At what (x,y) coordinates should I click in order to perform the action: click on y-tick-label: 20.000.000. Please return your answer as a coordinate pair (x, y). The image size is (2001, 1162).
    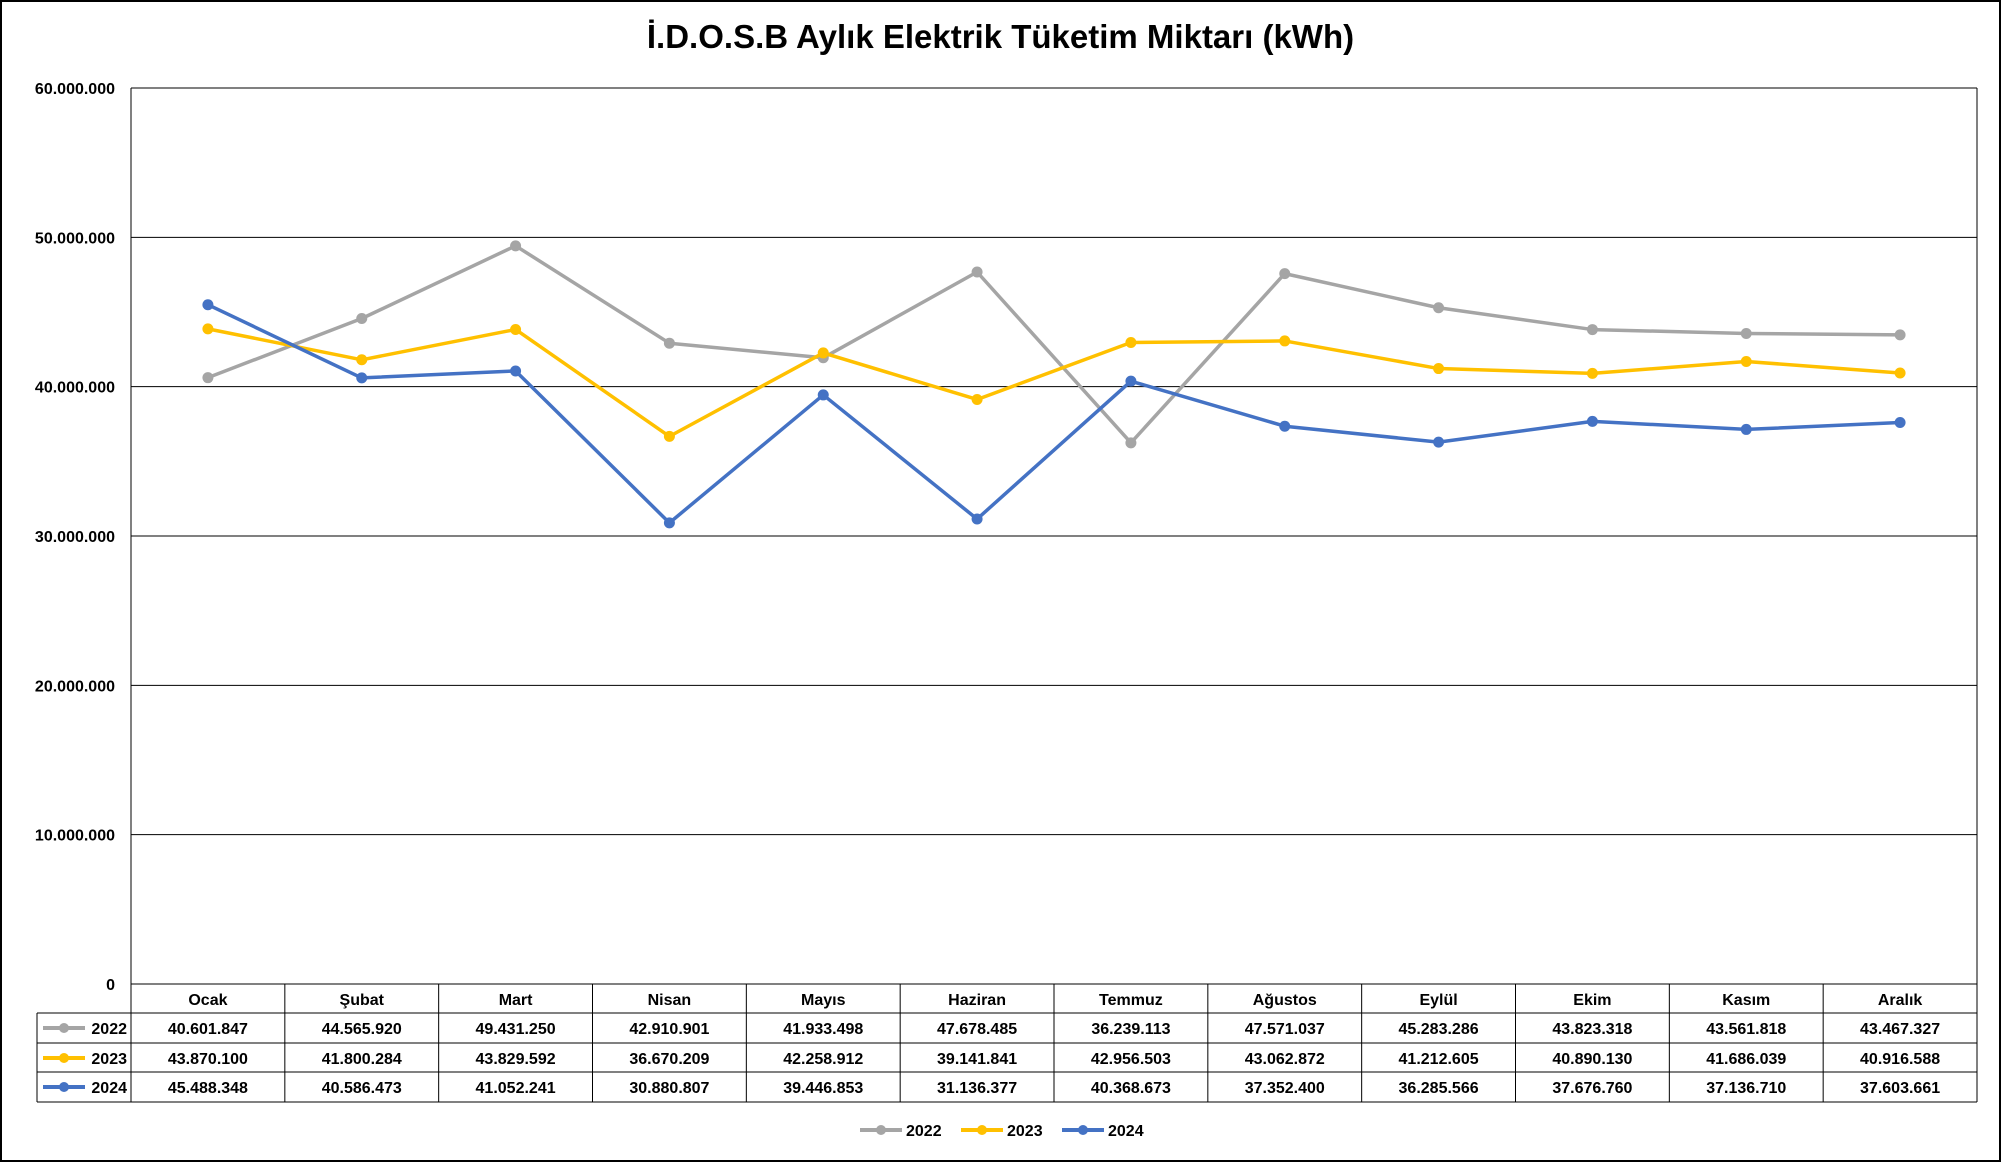
    Looking at the image, I should click on (75, 686).